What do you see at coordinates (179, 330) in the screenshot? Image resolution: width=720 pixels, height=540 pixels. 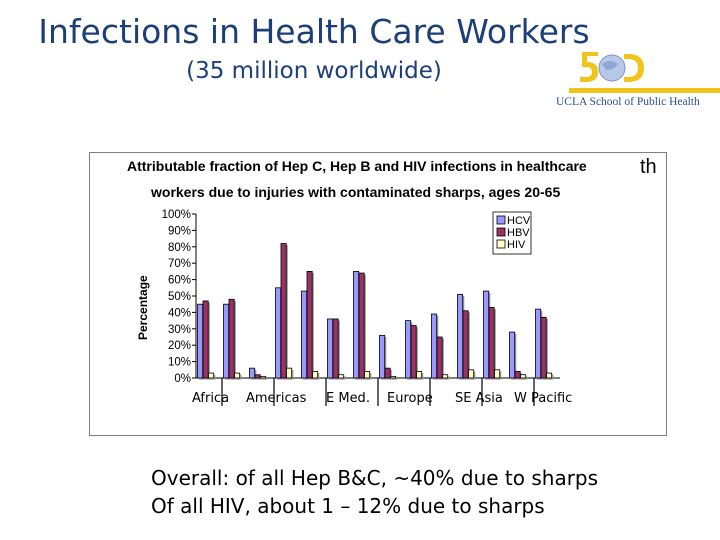 I see `y-tick-label: 30%` at bounding box center [179, 330].